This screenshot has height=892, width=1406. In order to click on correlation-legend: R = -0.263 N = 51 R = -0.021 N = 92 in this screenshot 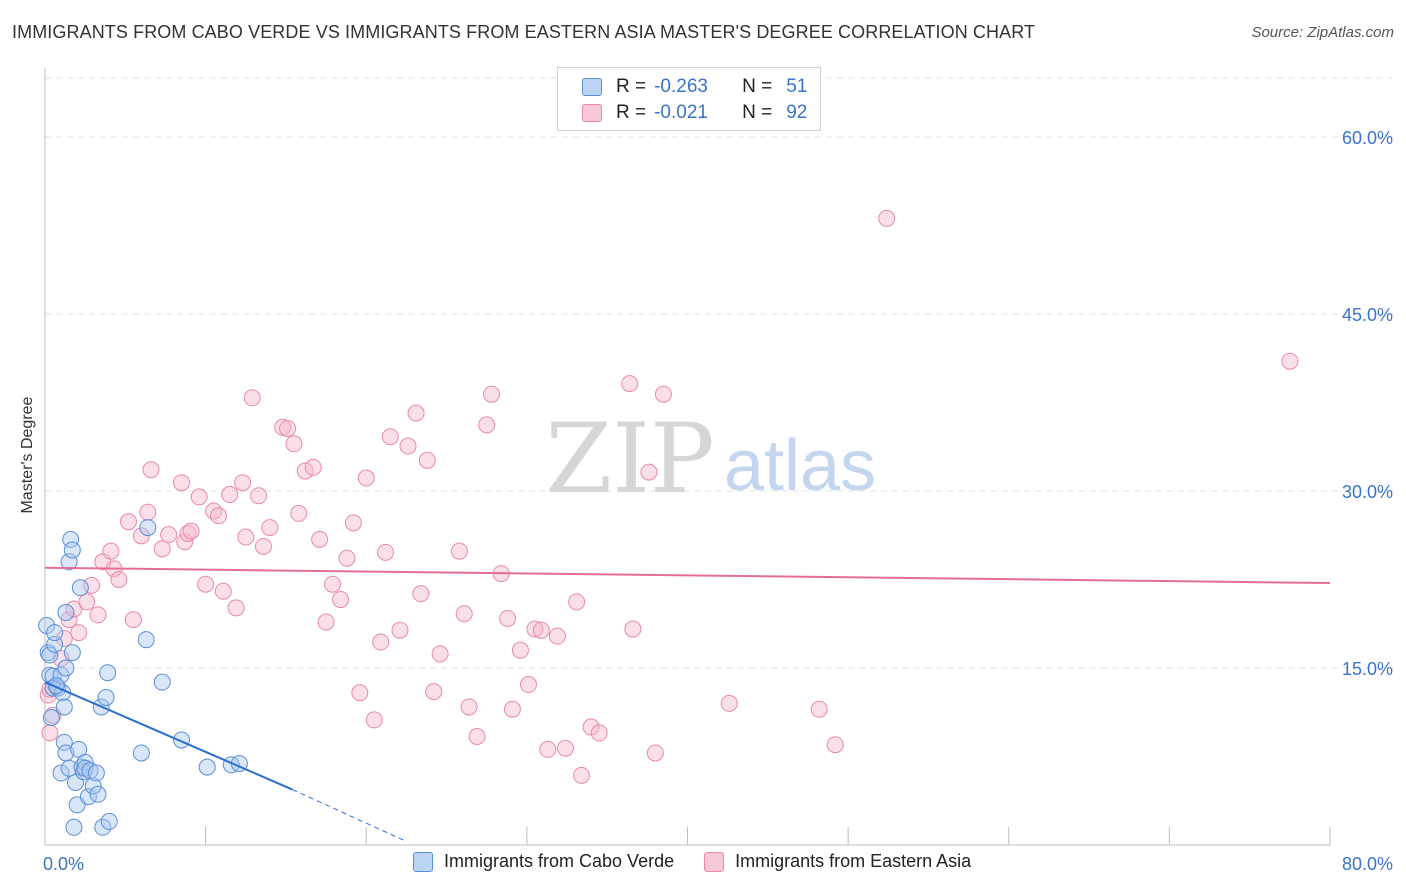, I will do `click(689, 99)`.